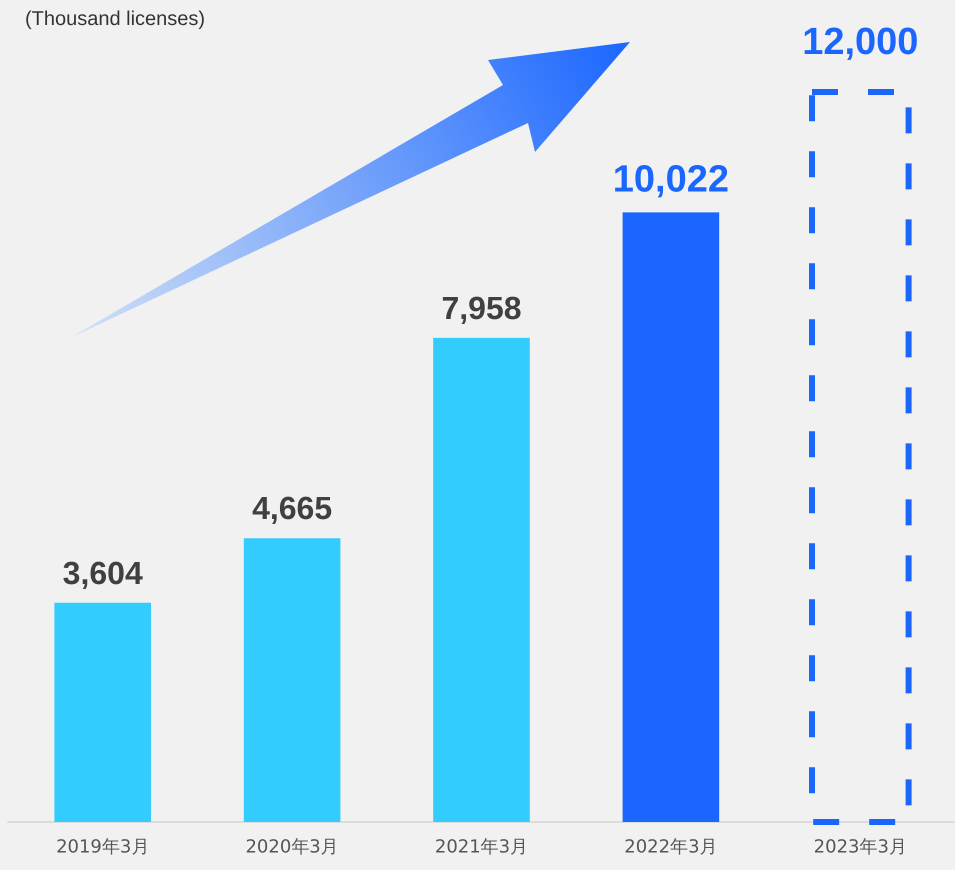 This screenshot has height=870, width=955. What do you see at coordinates (481, 847) in the screenshot?
I see `x-tick-label: 2021年3月` at bounding box center [481, 847].